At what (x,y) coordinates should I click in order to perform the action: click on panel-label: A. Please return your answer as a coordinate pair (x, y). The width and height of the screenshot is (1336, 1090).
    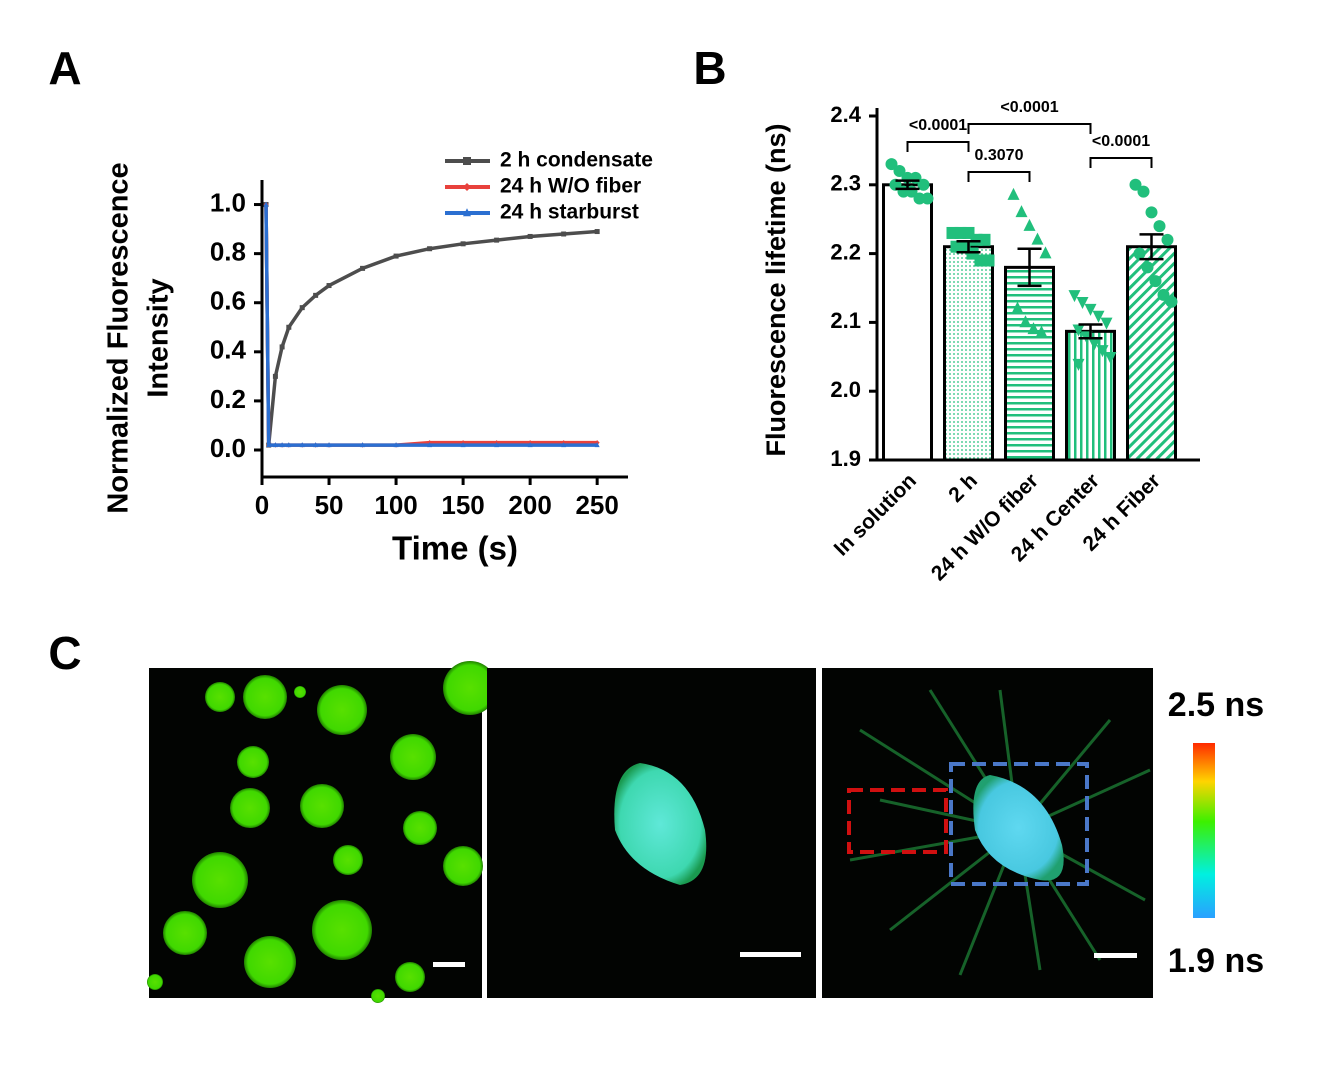
    Looking at the image, I should click on (64, 68).